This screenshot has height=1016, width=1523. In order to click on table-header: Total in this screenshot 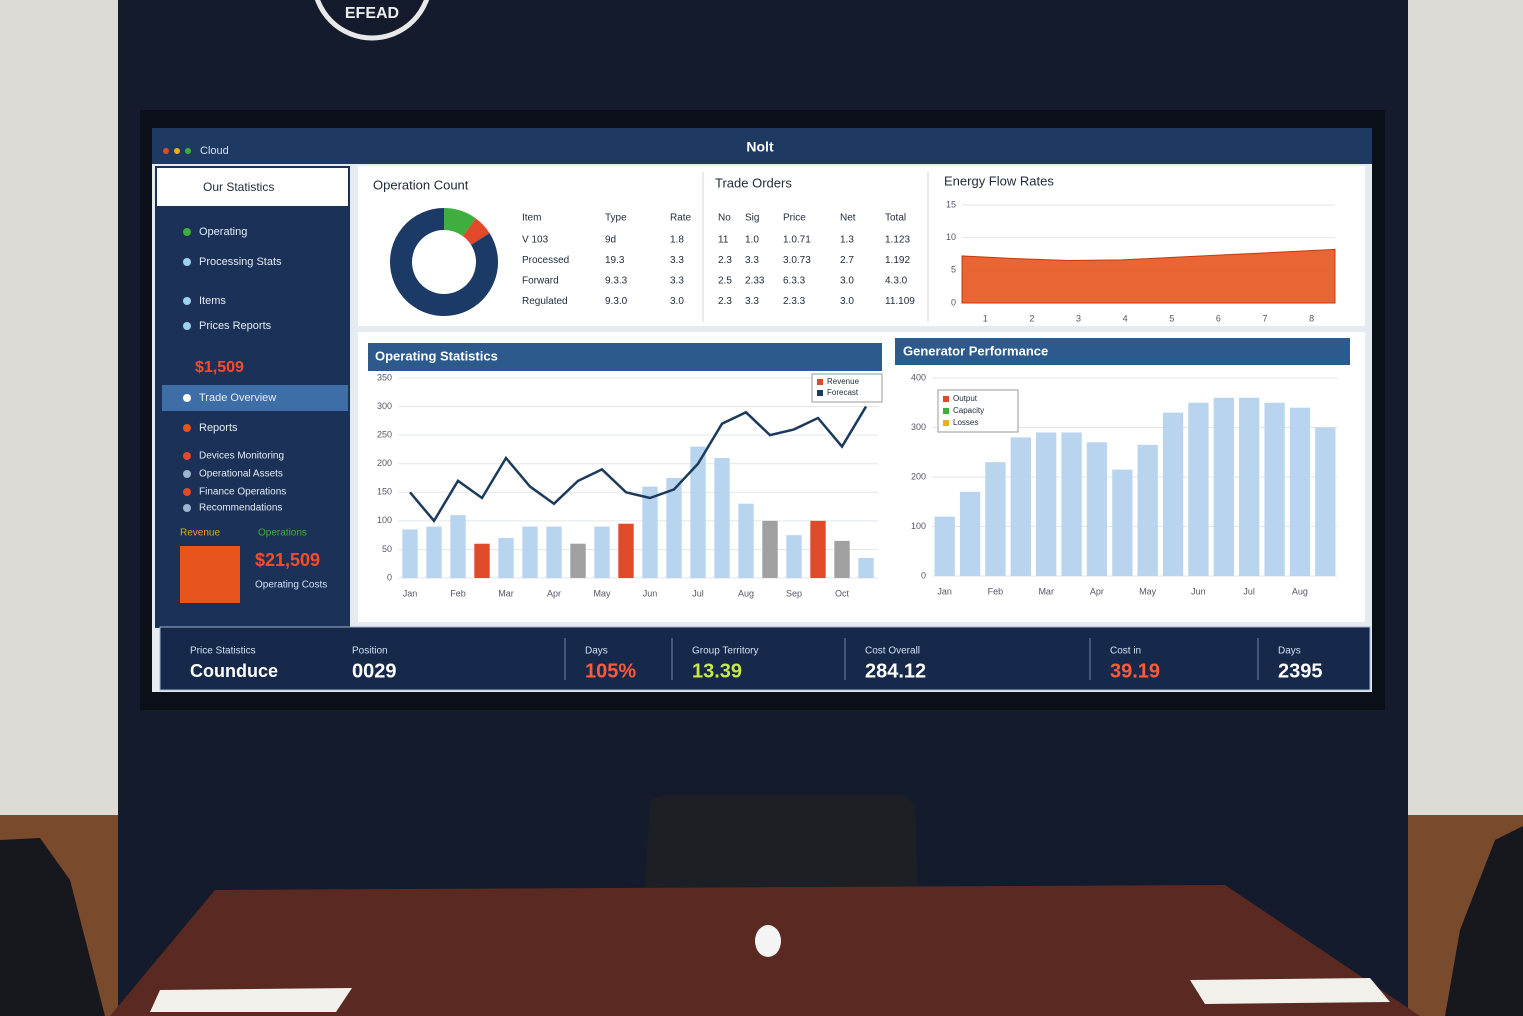, I will do `click(895, 218)`.